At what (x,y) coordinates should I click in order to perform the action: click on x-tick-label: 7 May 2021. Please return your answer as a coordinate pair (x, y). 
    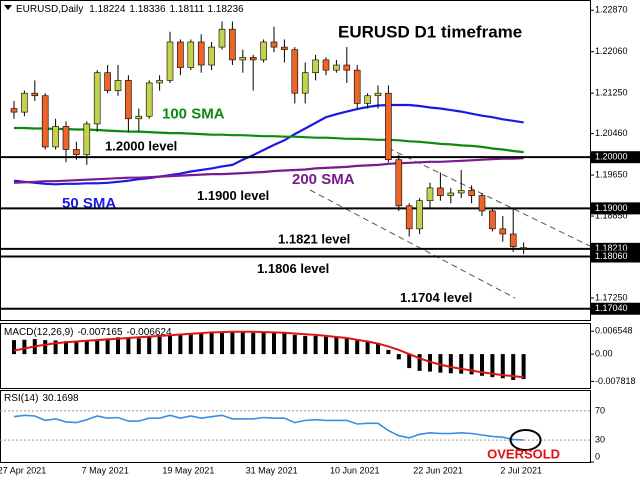
    Looking at the image, I should click on (105, 470).